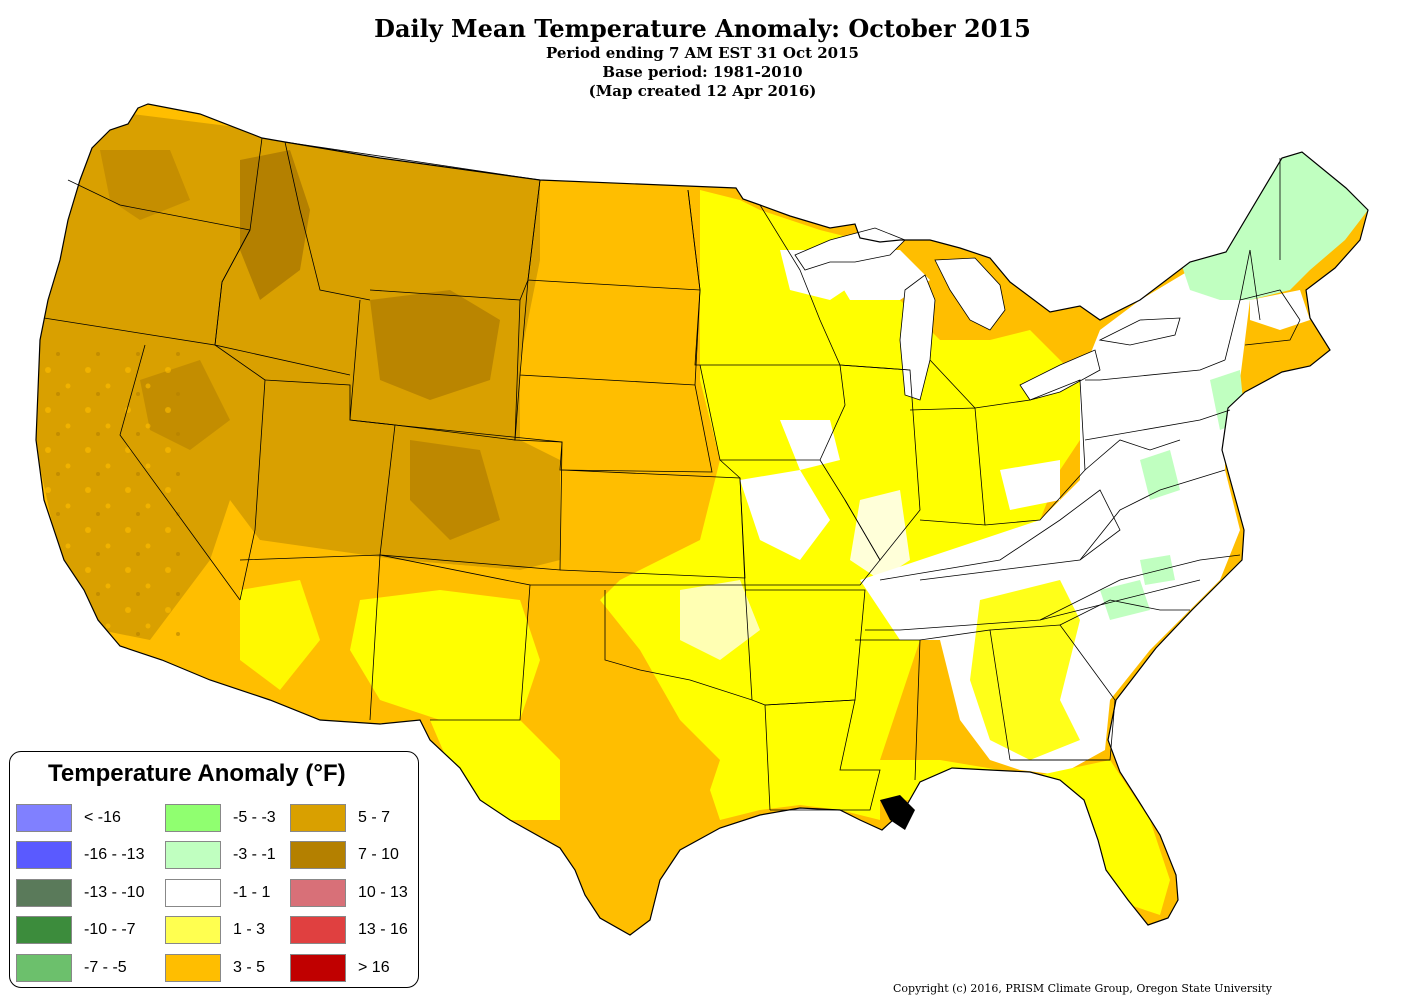 The height and width of the screenshot is (998, 1405). I want to click on legend-item: -3 - -1, so click(225, 856).